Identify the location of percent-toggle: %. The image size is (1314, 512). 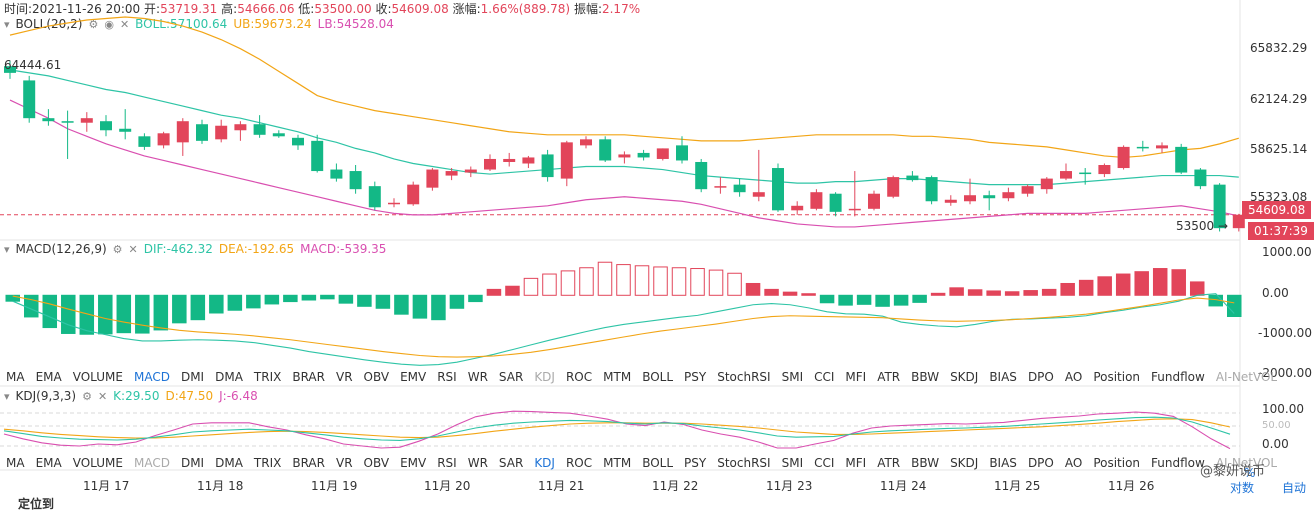
(1250, 473).